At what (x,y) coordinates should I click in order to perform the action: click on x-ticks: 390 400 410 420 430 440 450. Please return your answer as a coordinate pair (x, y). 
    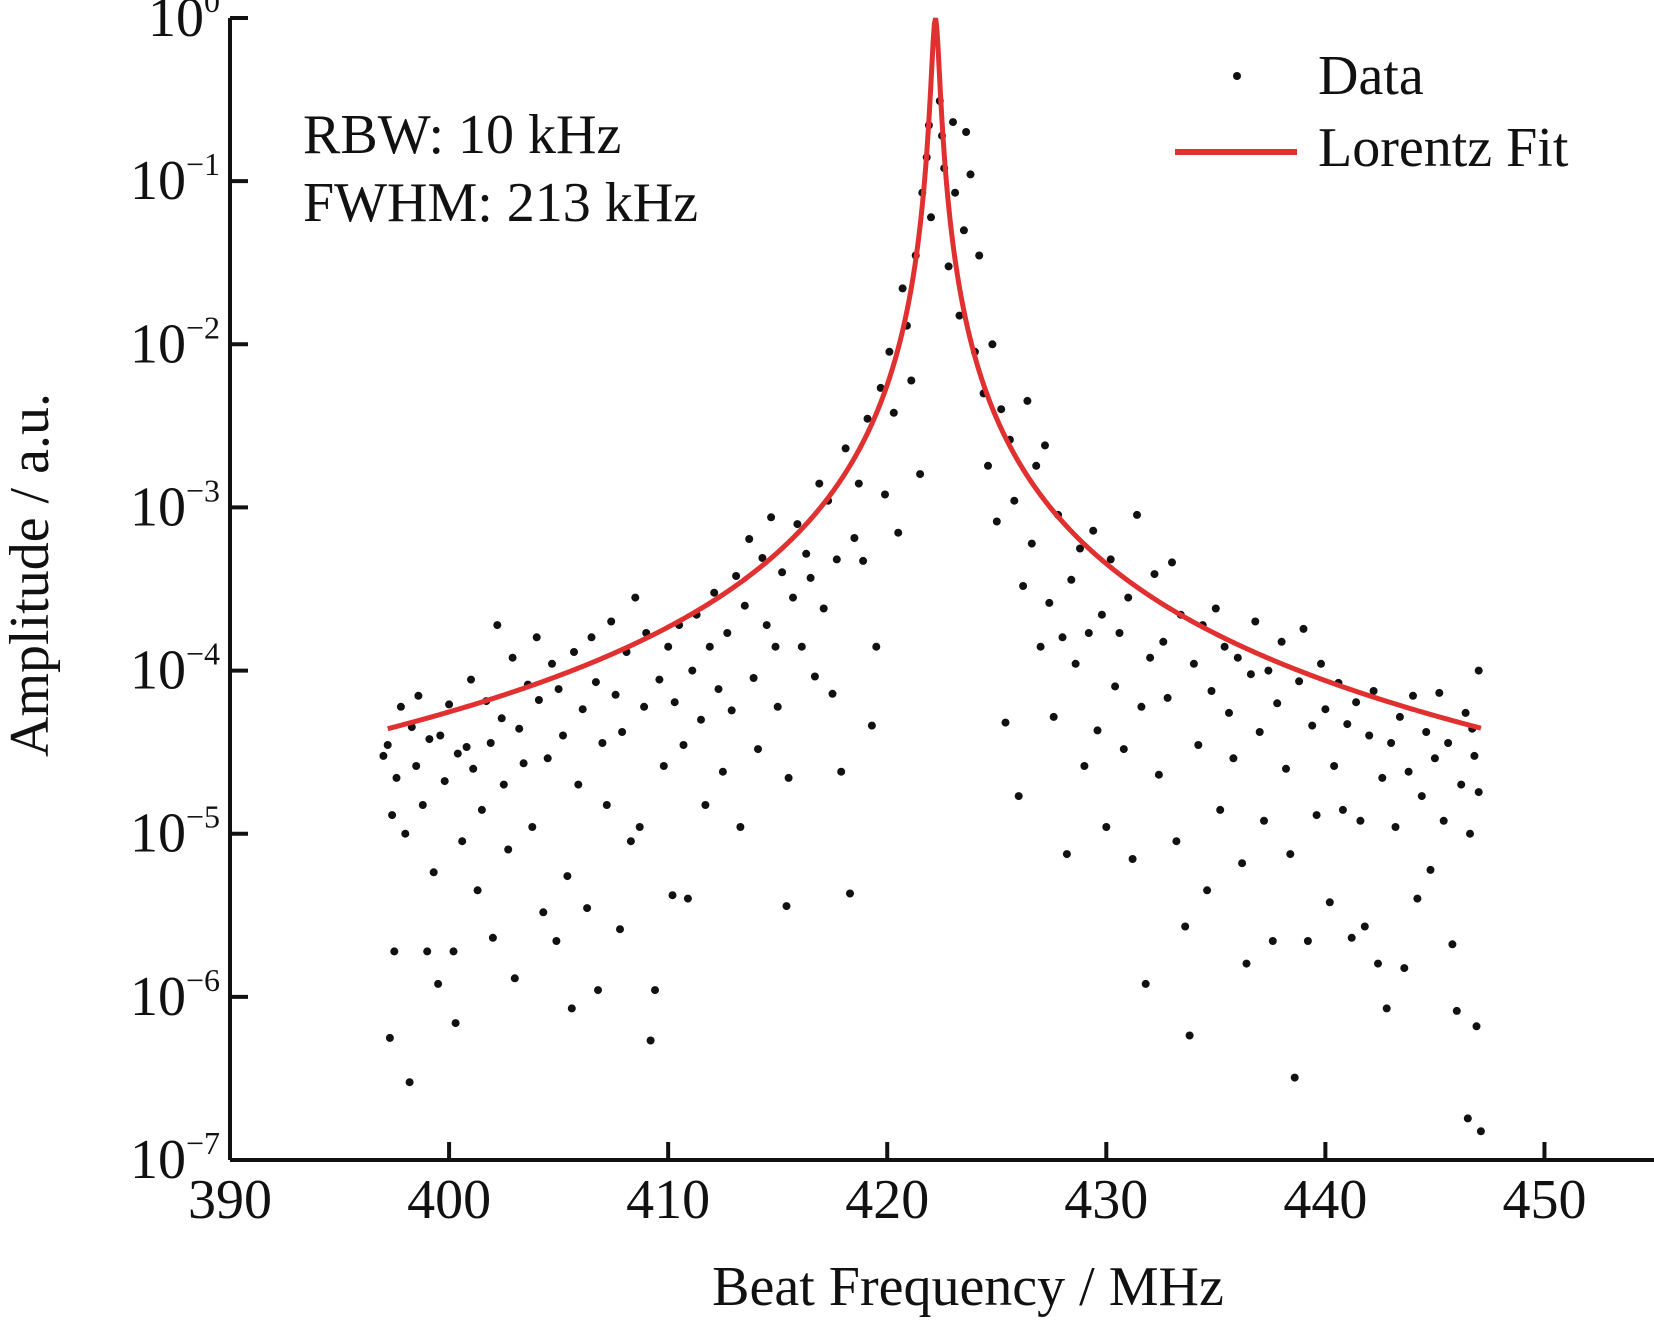
    Looking at the image, I should click on (887, 1186).